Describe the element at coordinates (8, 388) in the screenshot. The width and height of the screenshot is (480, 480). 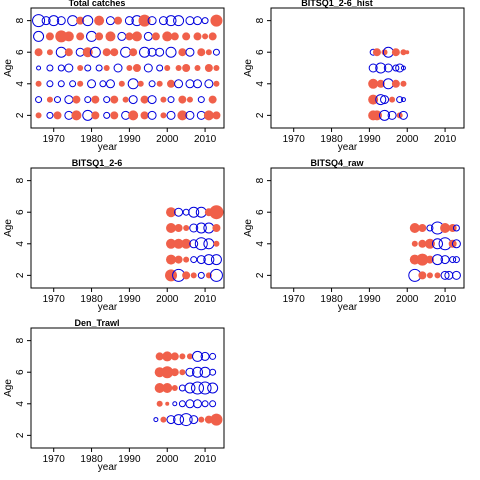
I see `y-axis-label: Age` at that location.